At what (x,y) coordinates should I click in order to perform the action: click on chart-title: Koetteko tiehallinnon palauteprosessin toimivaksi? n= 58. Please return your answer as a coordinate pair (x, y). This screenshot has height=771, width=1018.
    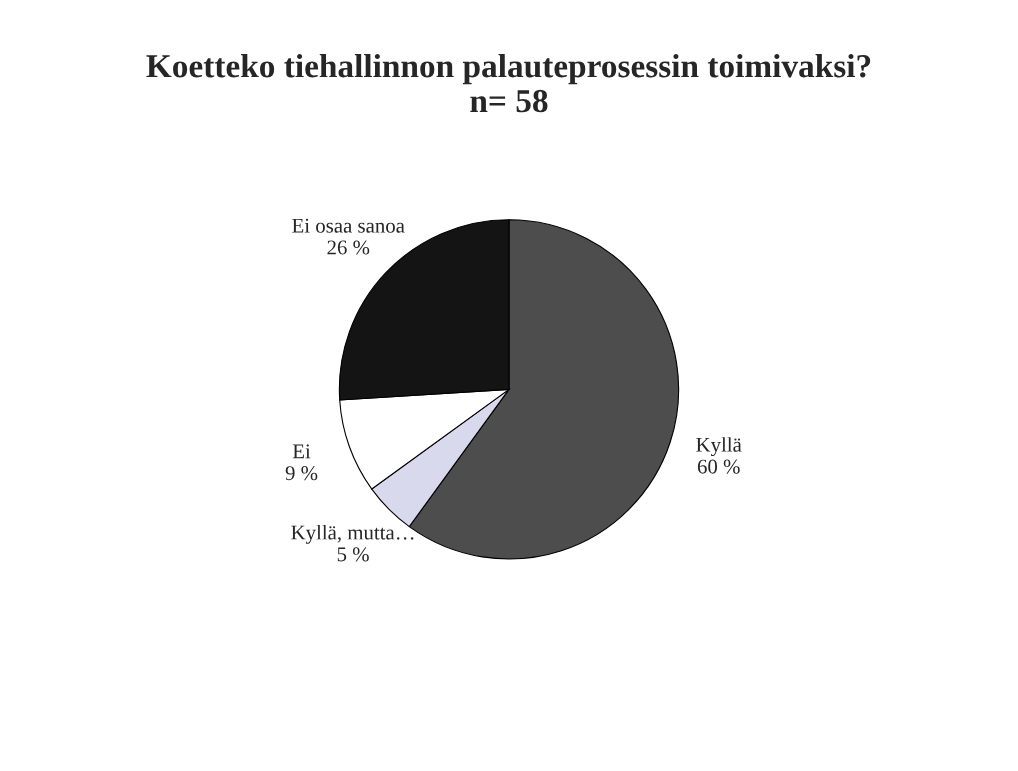
    Looking at the image, I should click on (508, 83).